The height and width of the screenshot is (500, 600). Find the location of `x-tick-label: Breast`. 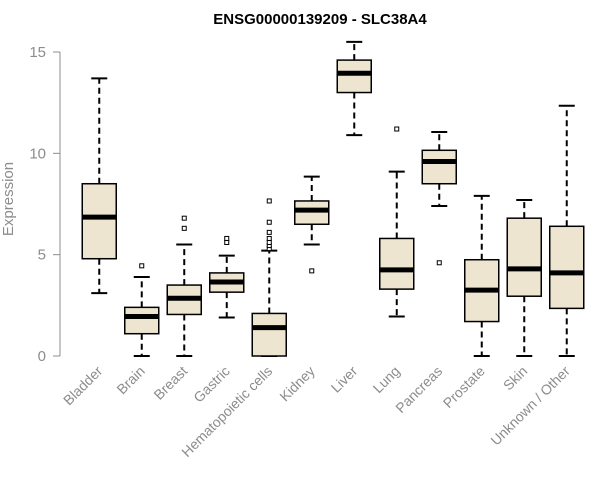

x-tick-label: Breast is located at coordinates (170, 383).